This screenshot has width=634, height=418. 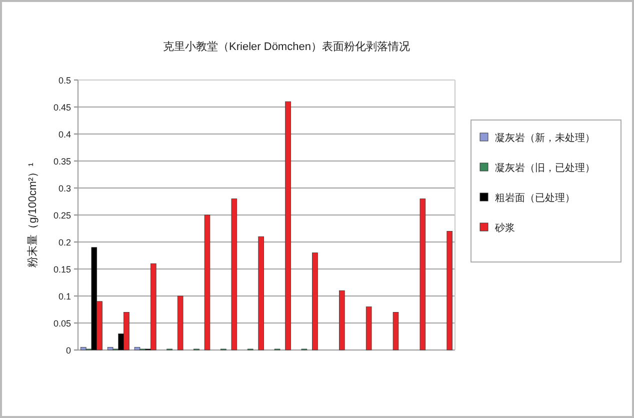 What do you see at coordinates (545, 138) in the screenshot?
I see `legend-label: 凝灰岩（新，未处理）` at bounding box center [545, 138].